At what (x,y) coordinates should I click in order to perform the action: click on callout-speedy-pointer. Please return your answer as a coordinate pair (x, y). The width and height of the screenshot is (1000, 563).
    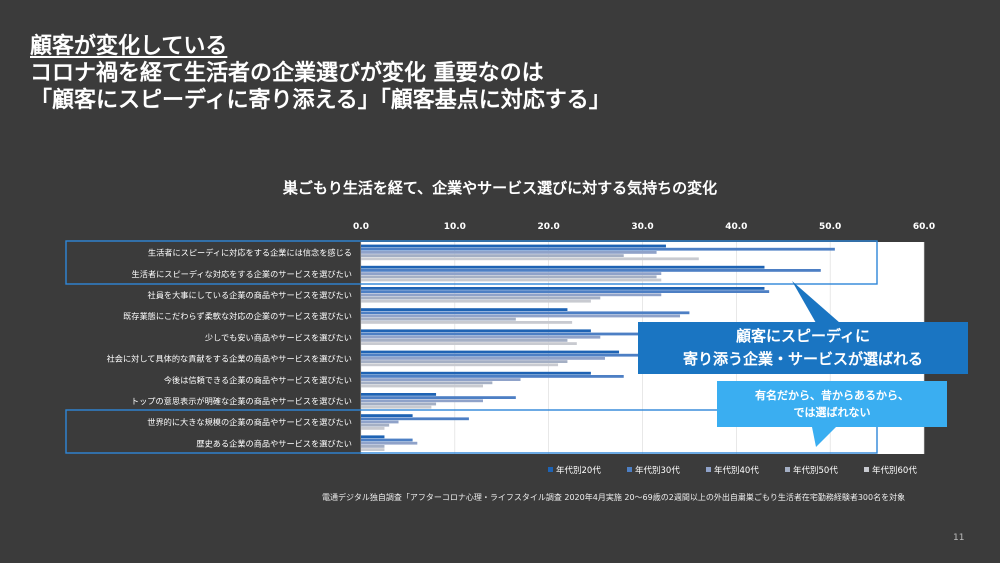
    Looking at the image, I should click on (816, 302).